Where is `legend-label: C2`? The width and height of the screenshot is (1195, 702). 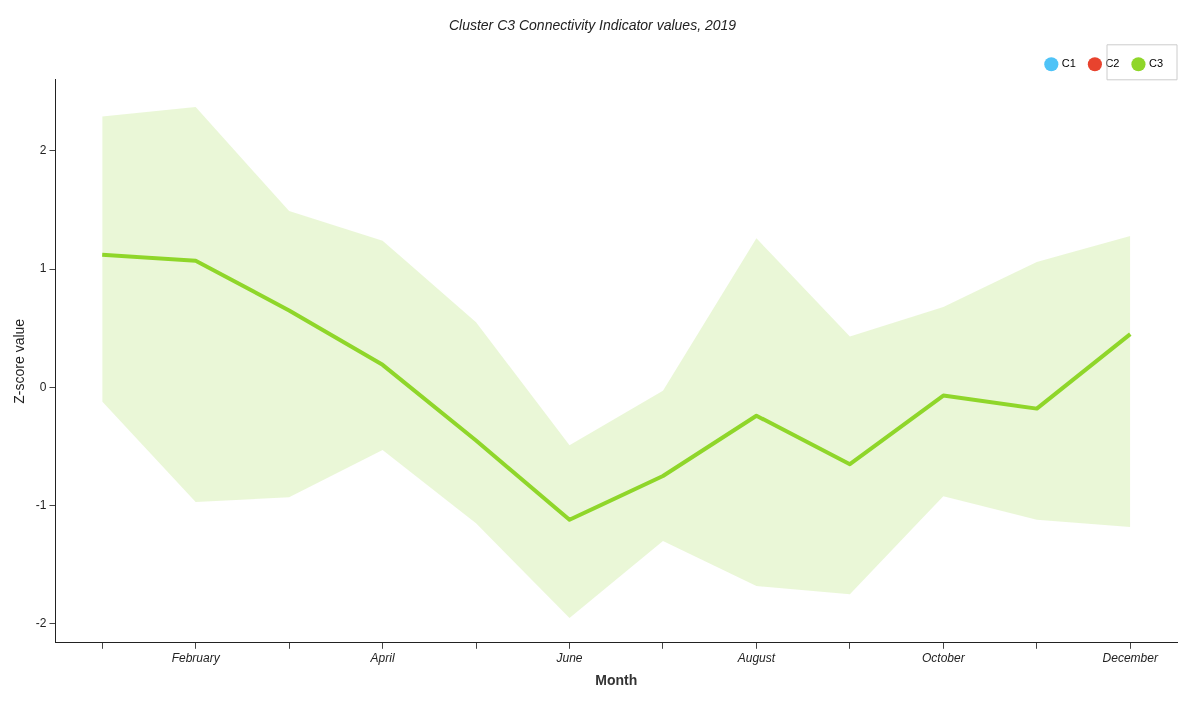 legend-label: C2 is located at coordinates (1112, 63).